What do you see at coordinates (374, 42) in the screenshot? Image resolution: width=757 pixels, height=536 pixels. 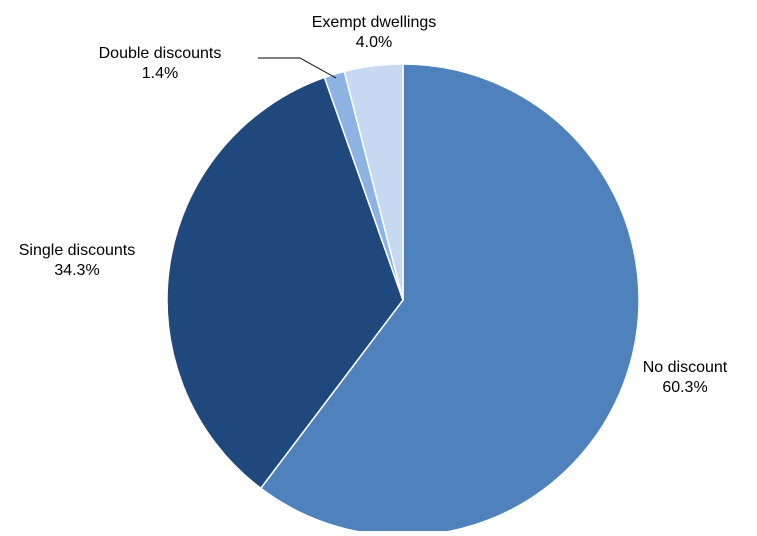 I see `slice-value-label-exempt-dwellings: 4.0%` at bounding box center [374, 42].